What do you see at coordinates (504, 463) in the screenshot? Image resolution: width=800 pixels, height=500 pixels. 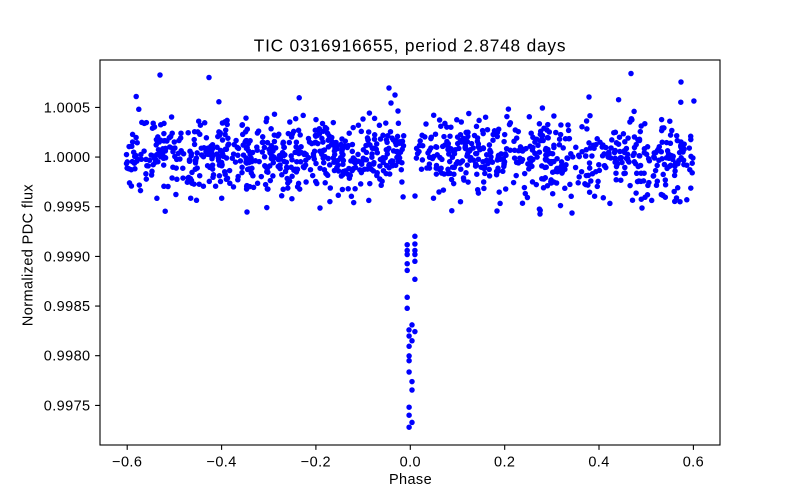 I see `svg-text: 0.2` at bounding box center [504, 463].